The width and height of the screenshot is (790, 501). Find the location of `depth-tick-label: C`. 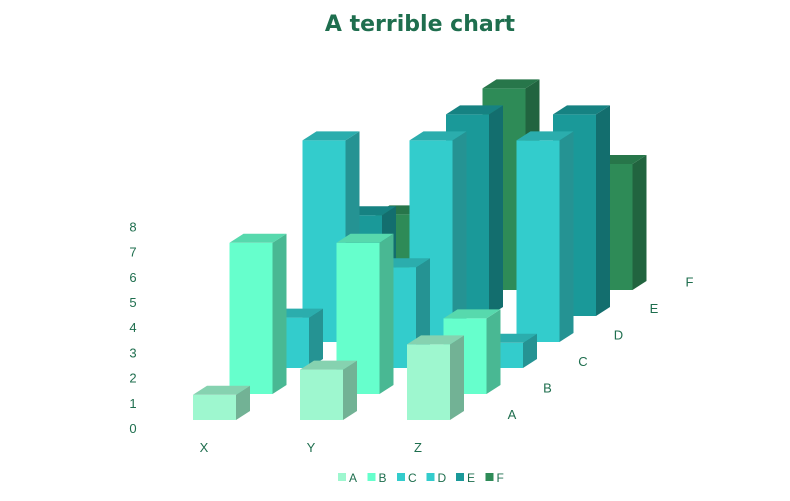

depth-tick-label: C is located at coordinates (582, 361).